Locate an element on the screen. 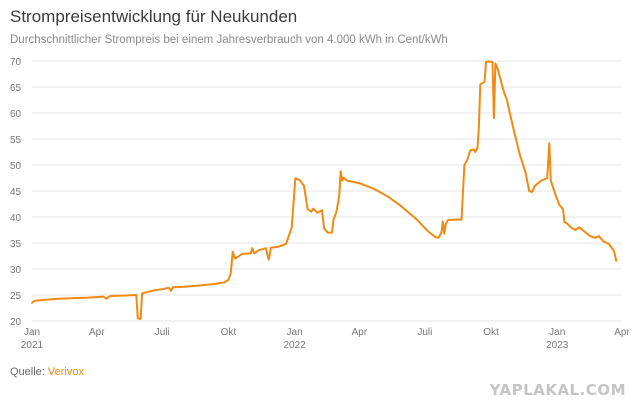  y-tick-label: 40 is located at coordinates (16, 218).